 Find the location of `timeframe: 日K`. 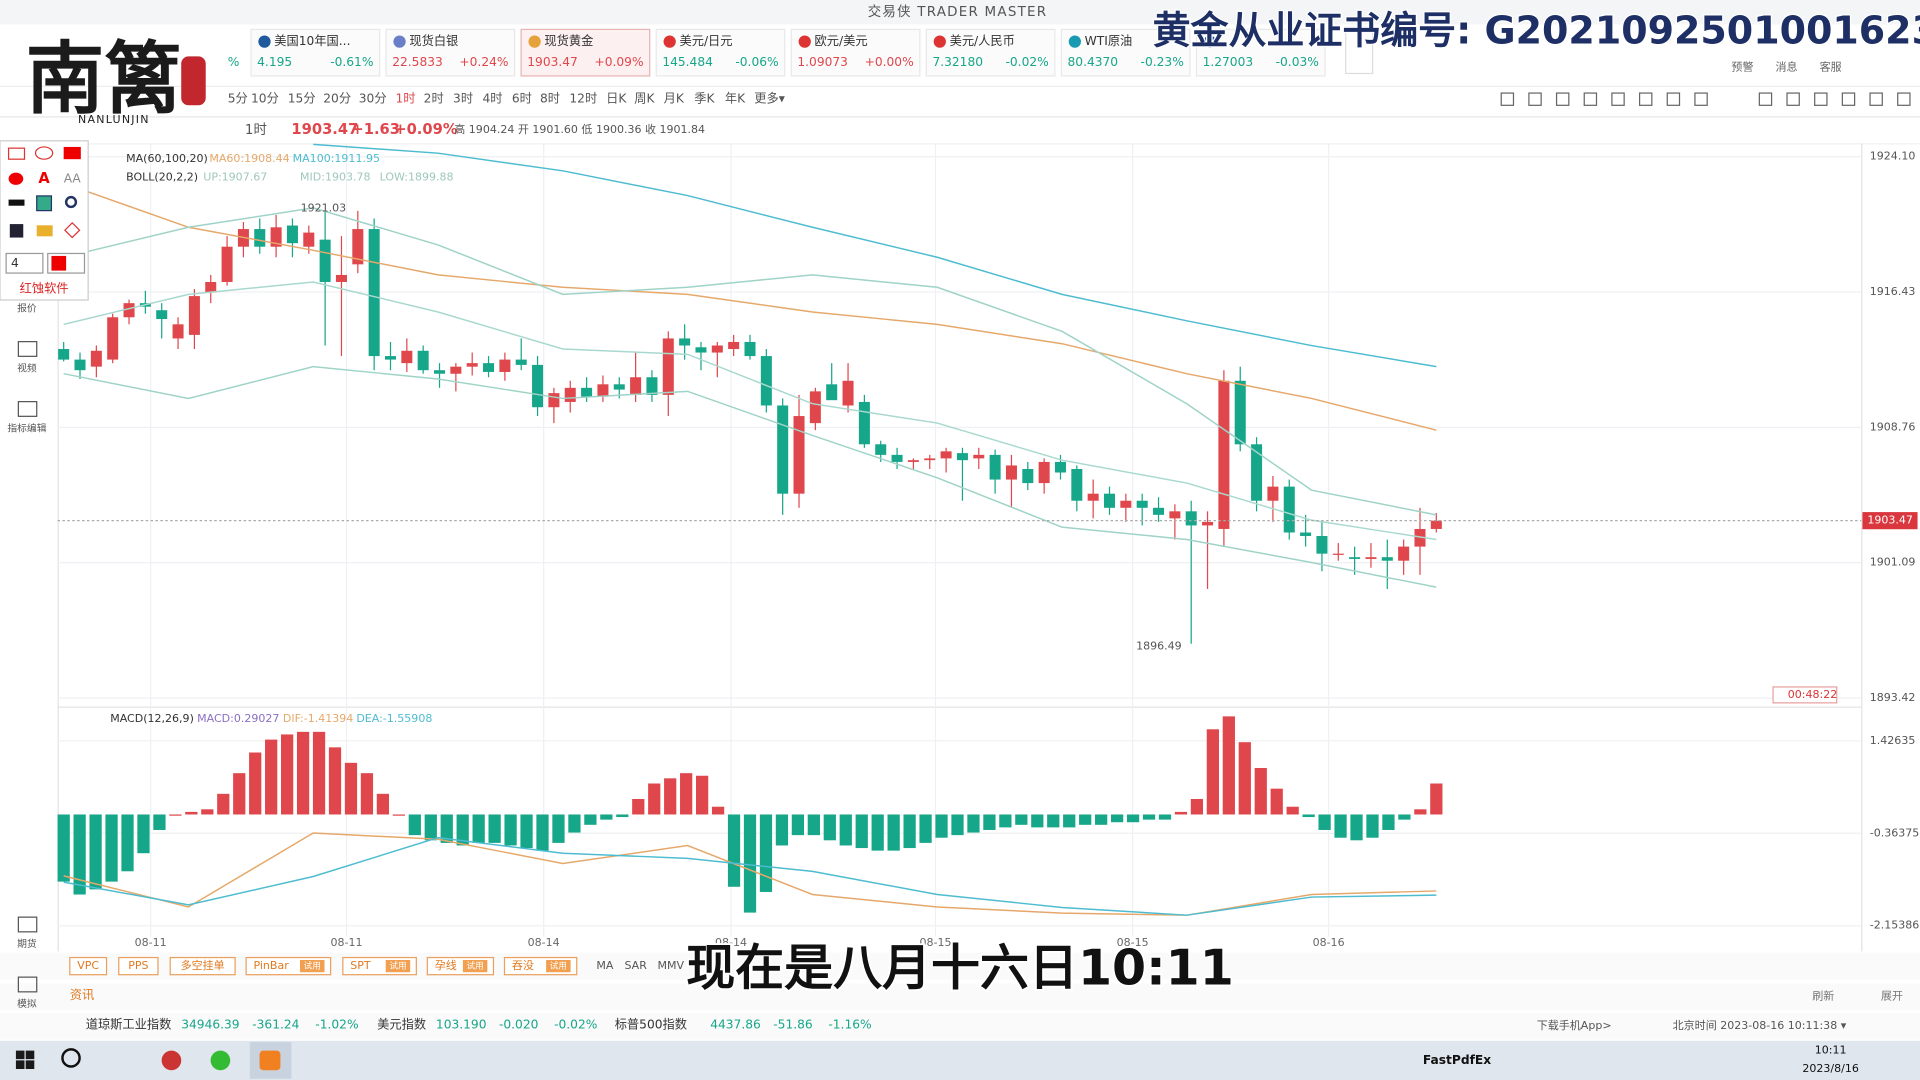

timeframe: 日K is located at coordinates (616, 99).